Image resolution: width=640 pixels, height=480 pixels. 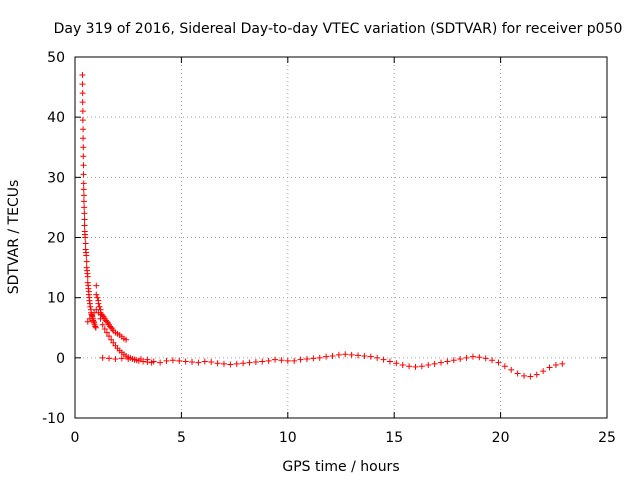 I want to click on x-tick-label: 0, so click(x=75, y=438).